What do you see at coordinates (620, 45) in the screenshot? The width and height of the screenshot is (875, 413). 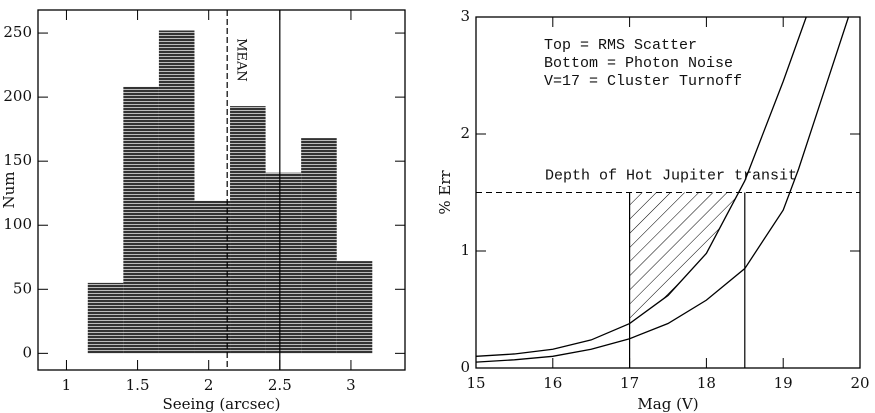 I see `legend-entry: Top = RMS Scatter` at bounding box center [620, 45].